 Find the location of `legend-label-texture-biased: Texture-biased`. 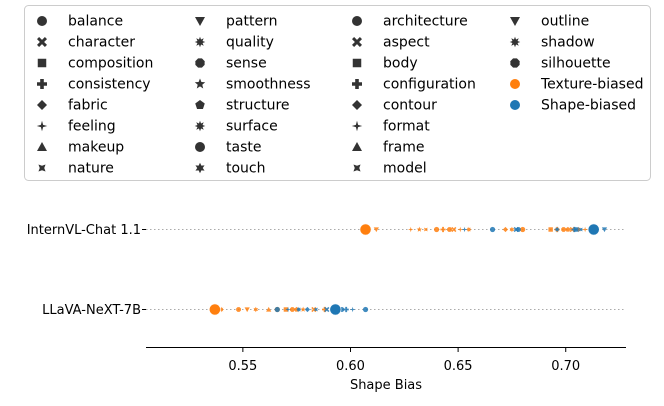

legend-label-texture-biased: Texture-biased is located at coordinates (591, 85).